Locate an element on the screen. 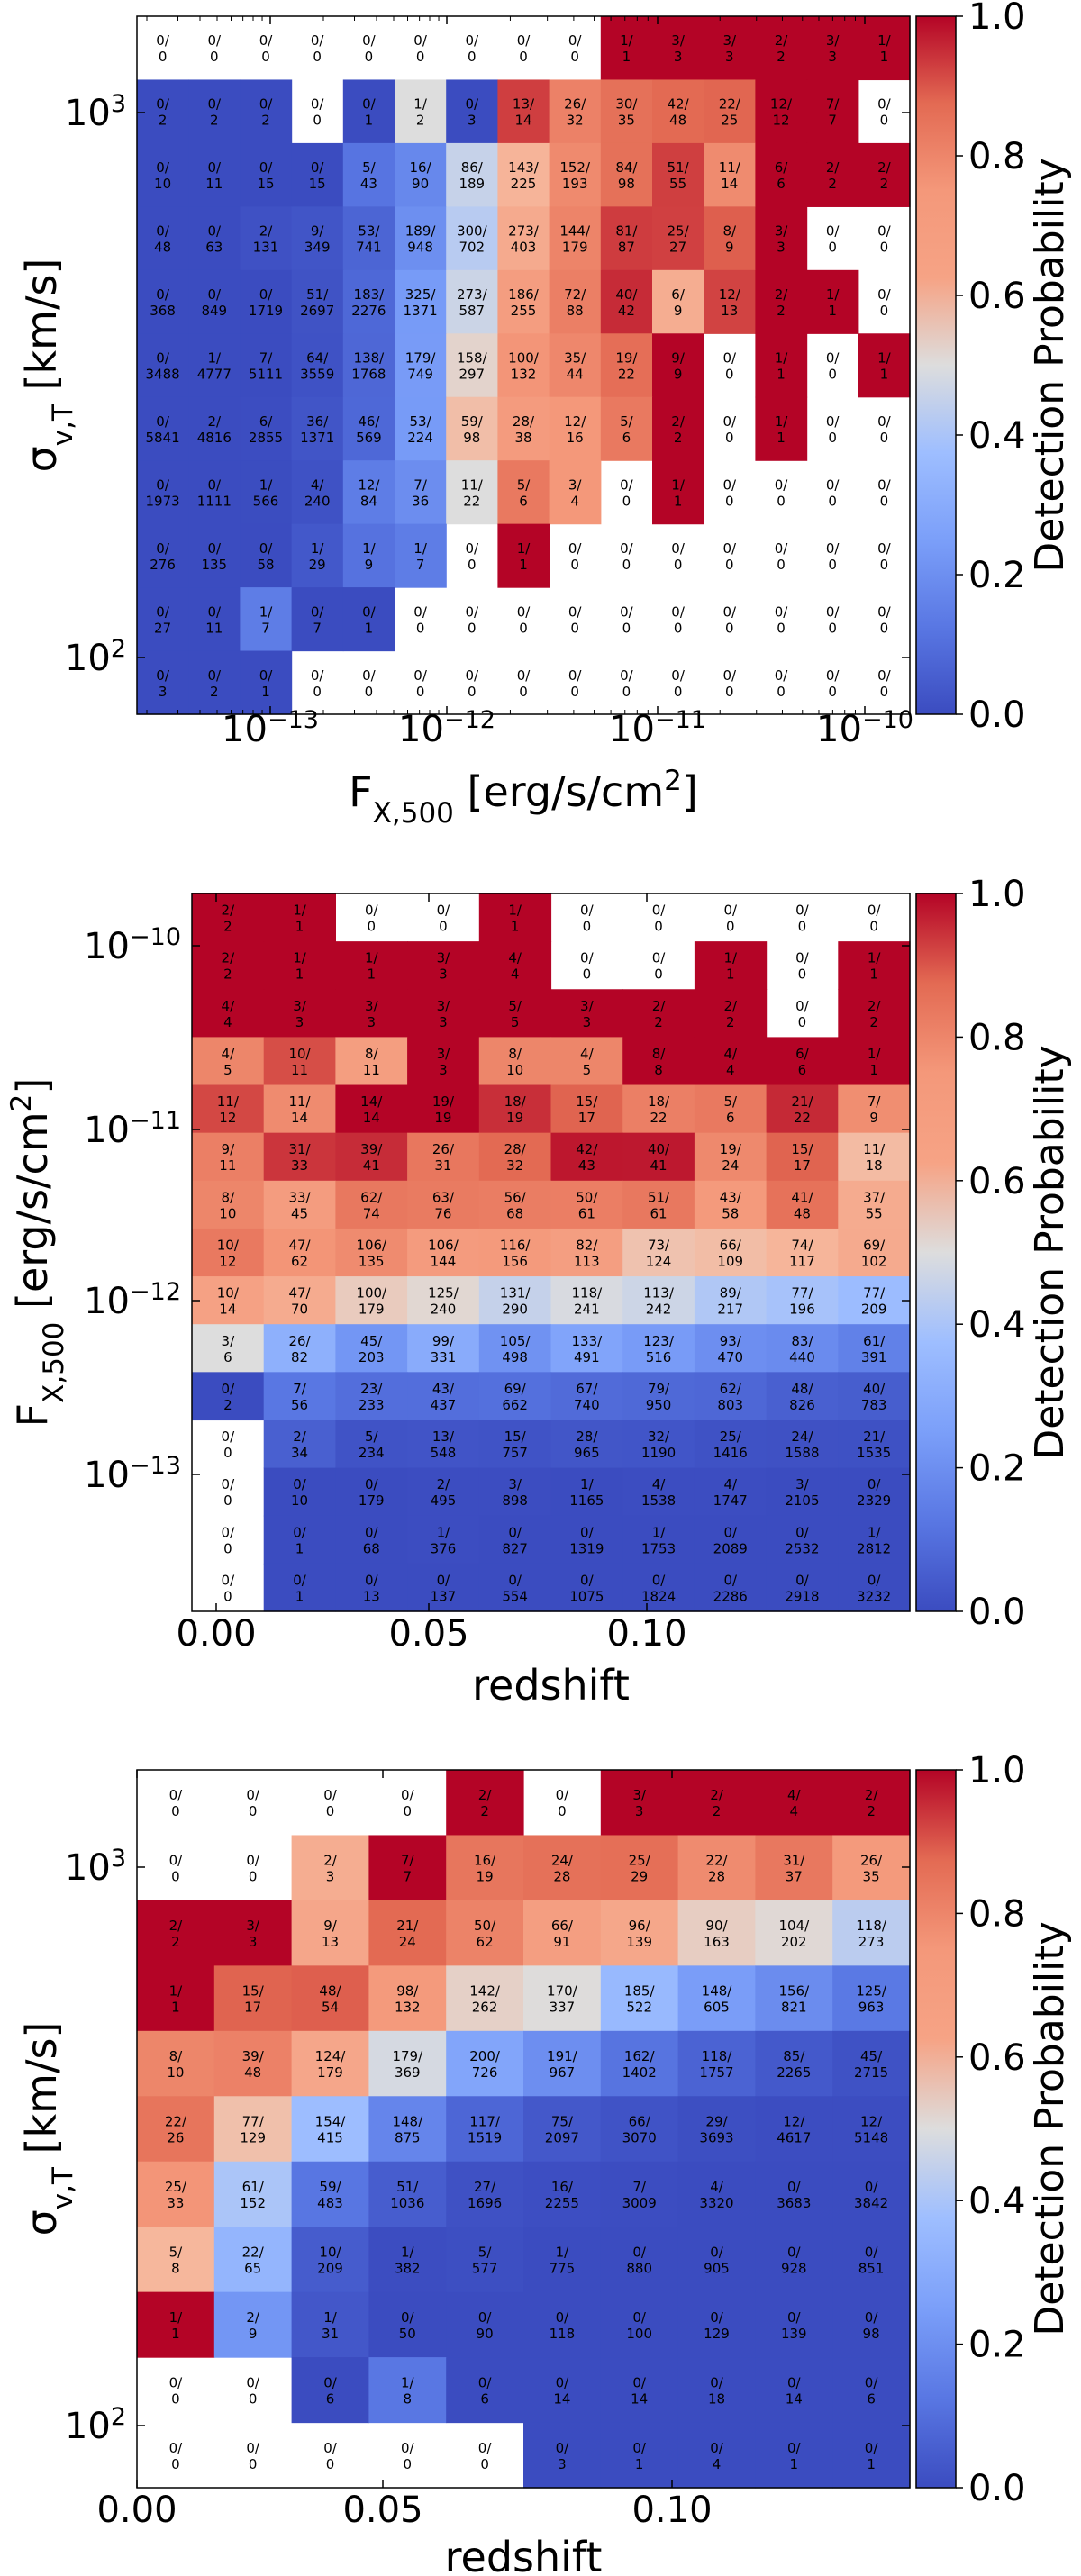  cell-label: 6/ is located at coordinates (266, 421).